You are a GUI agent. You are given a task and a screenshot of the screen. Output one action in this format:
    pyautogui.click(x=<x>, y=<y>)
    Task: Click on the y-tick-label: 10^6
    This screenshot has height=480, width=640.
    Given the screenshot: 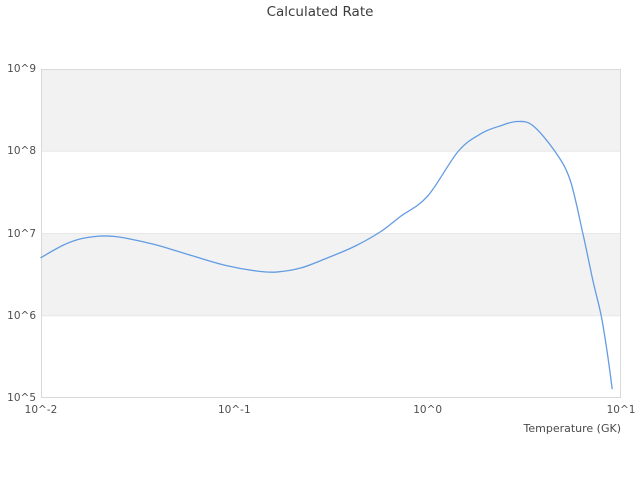 What is the action you would take?
    pyautogui.click(x=21, y=315)
    